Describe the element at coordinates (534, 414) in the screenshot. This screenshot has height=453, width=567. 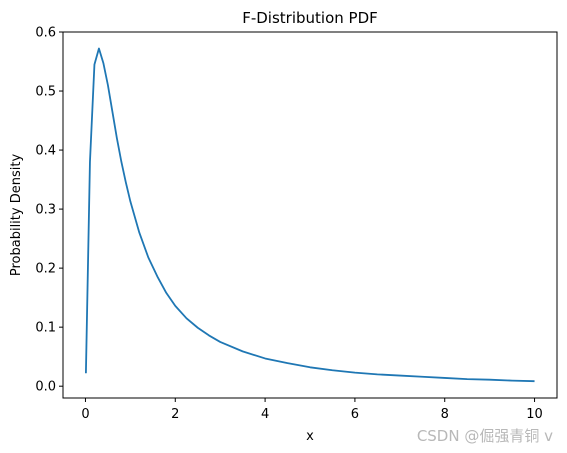
I see `x-tick-label: 10` at that location.